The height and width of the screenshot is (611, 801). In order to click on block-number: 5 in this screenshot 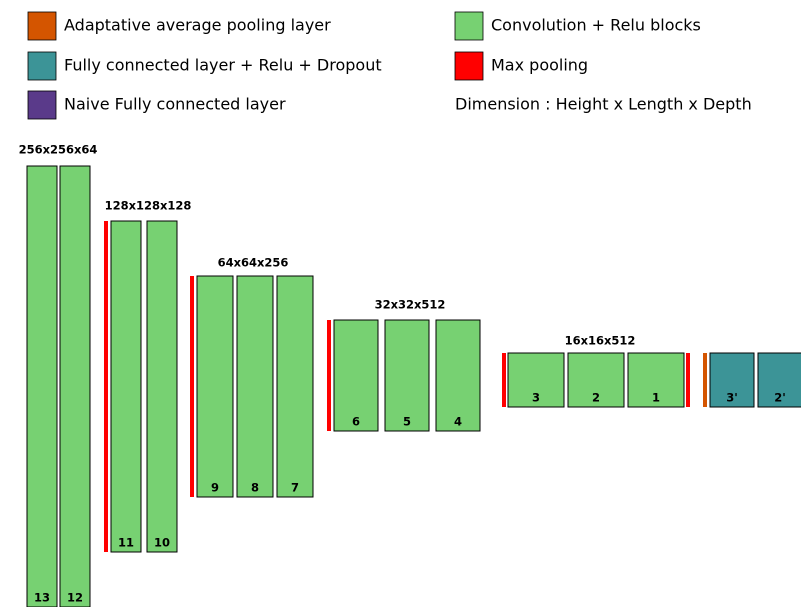, I will do `click(407, 422)`.